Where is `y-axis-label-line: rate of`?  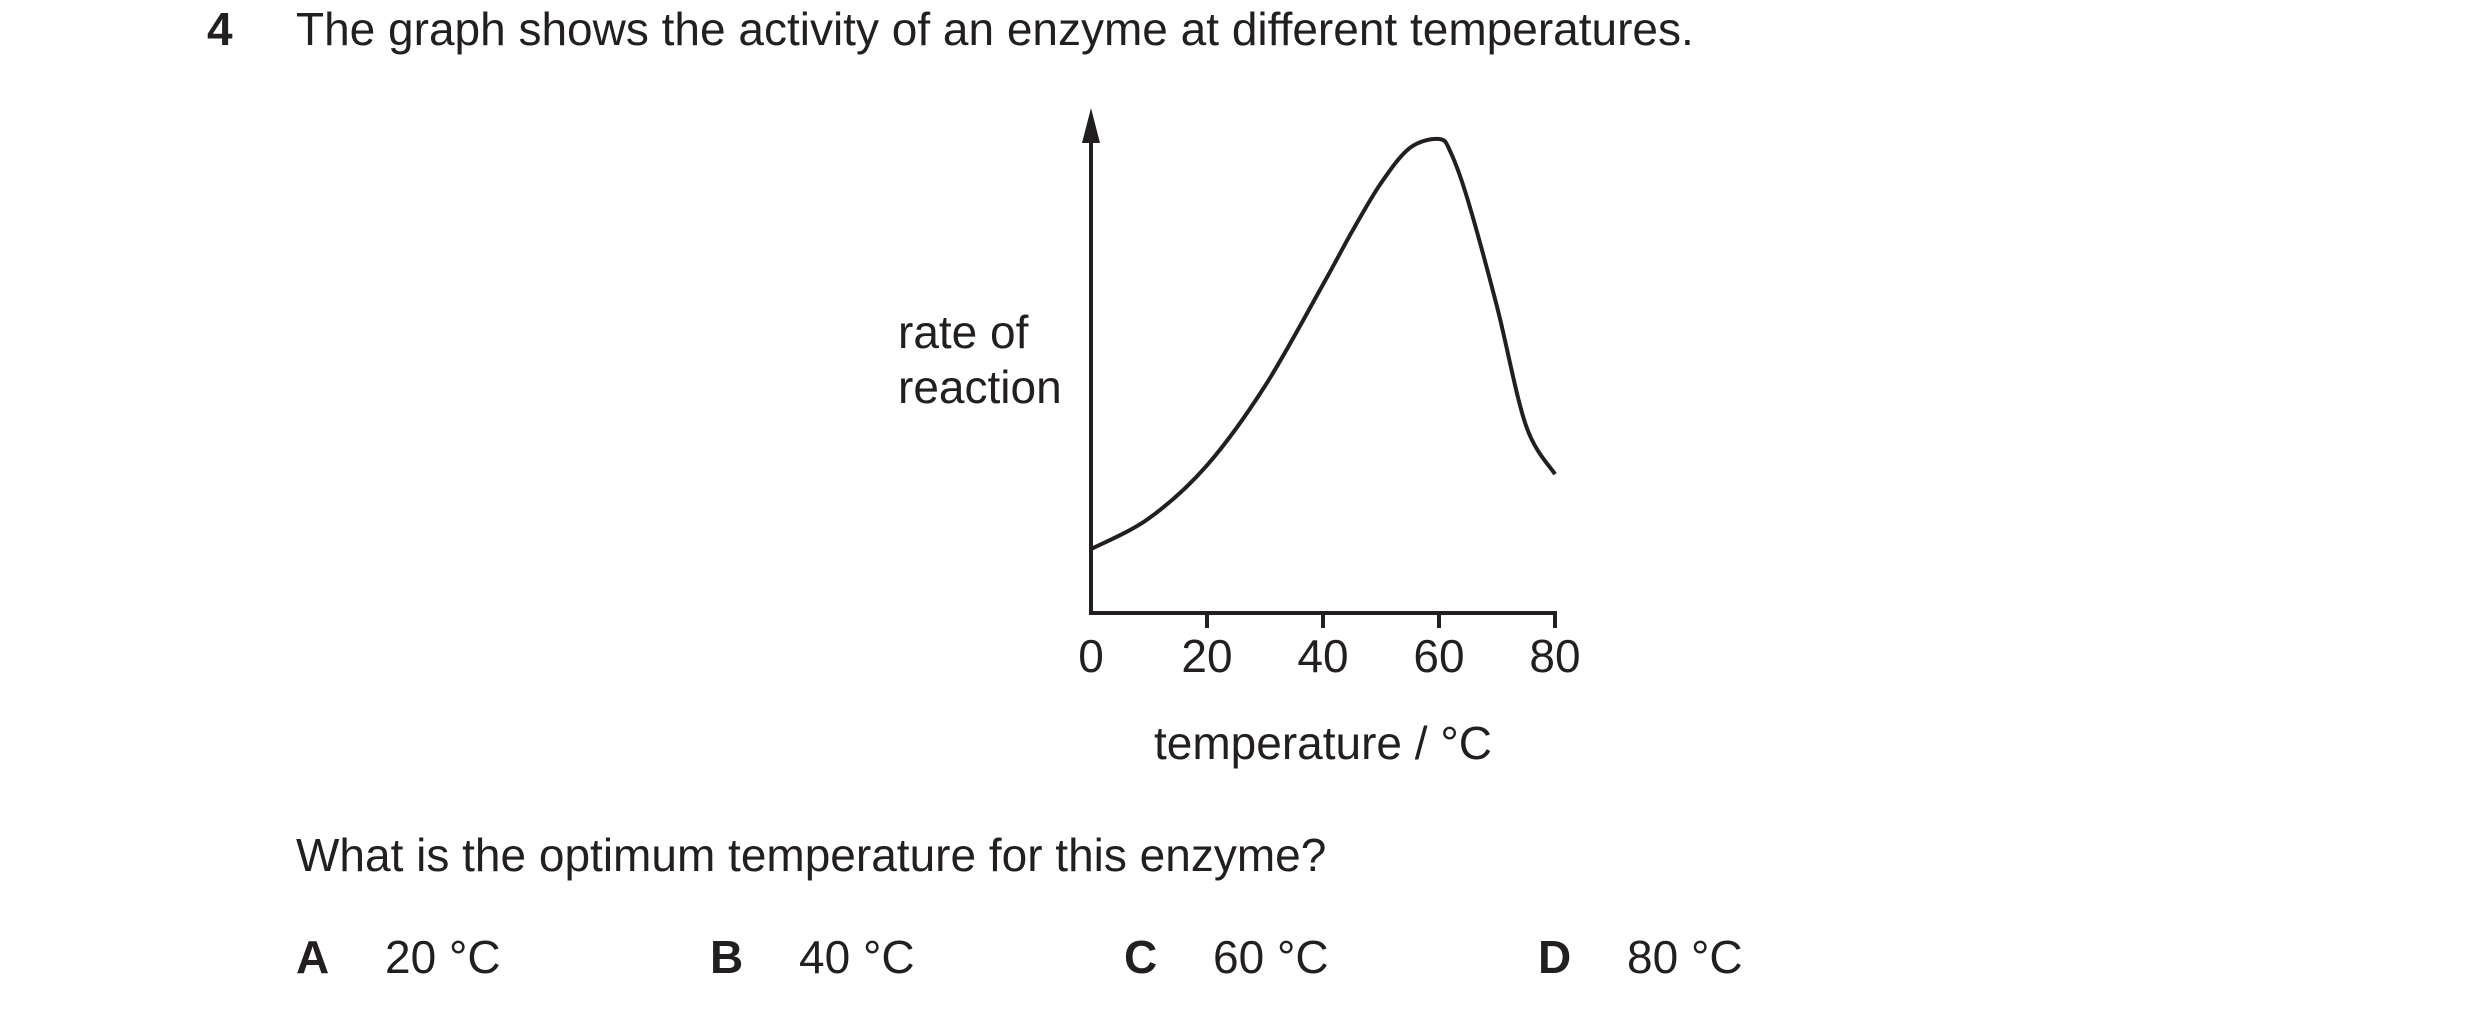 y-axis-label-line: rate of is located at coordinates (963, 332).